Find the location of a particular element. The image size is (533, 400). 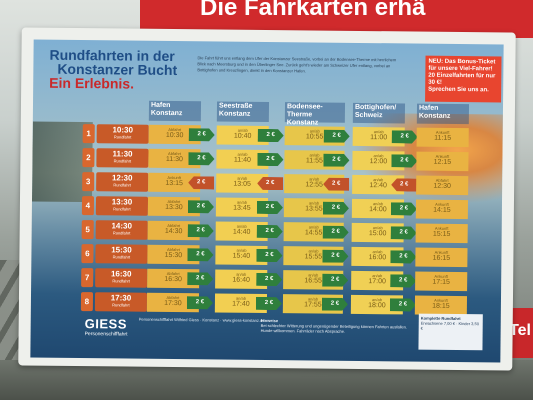

stop-time-cell: Ankunft 17:15 is located at coordinates (441, 281).